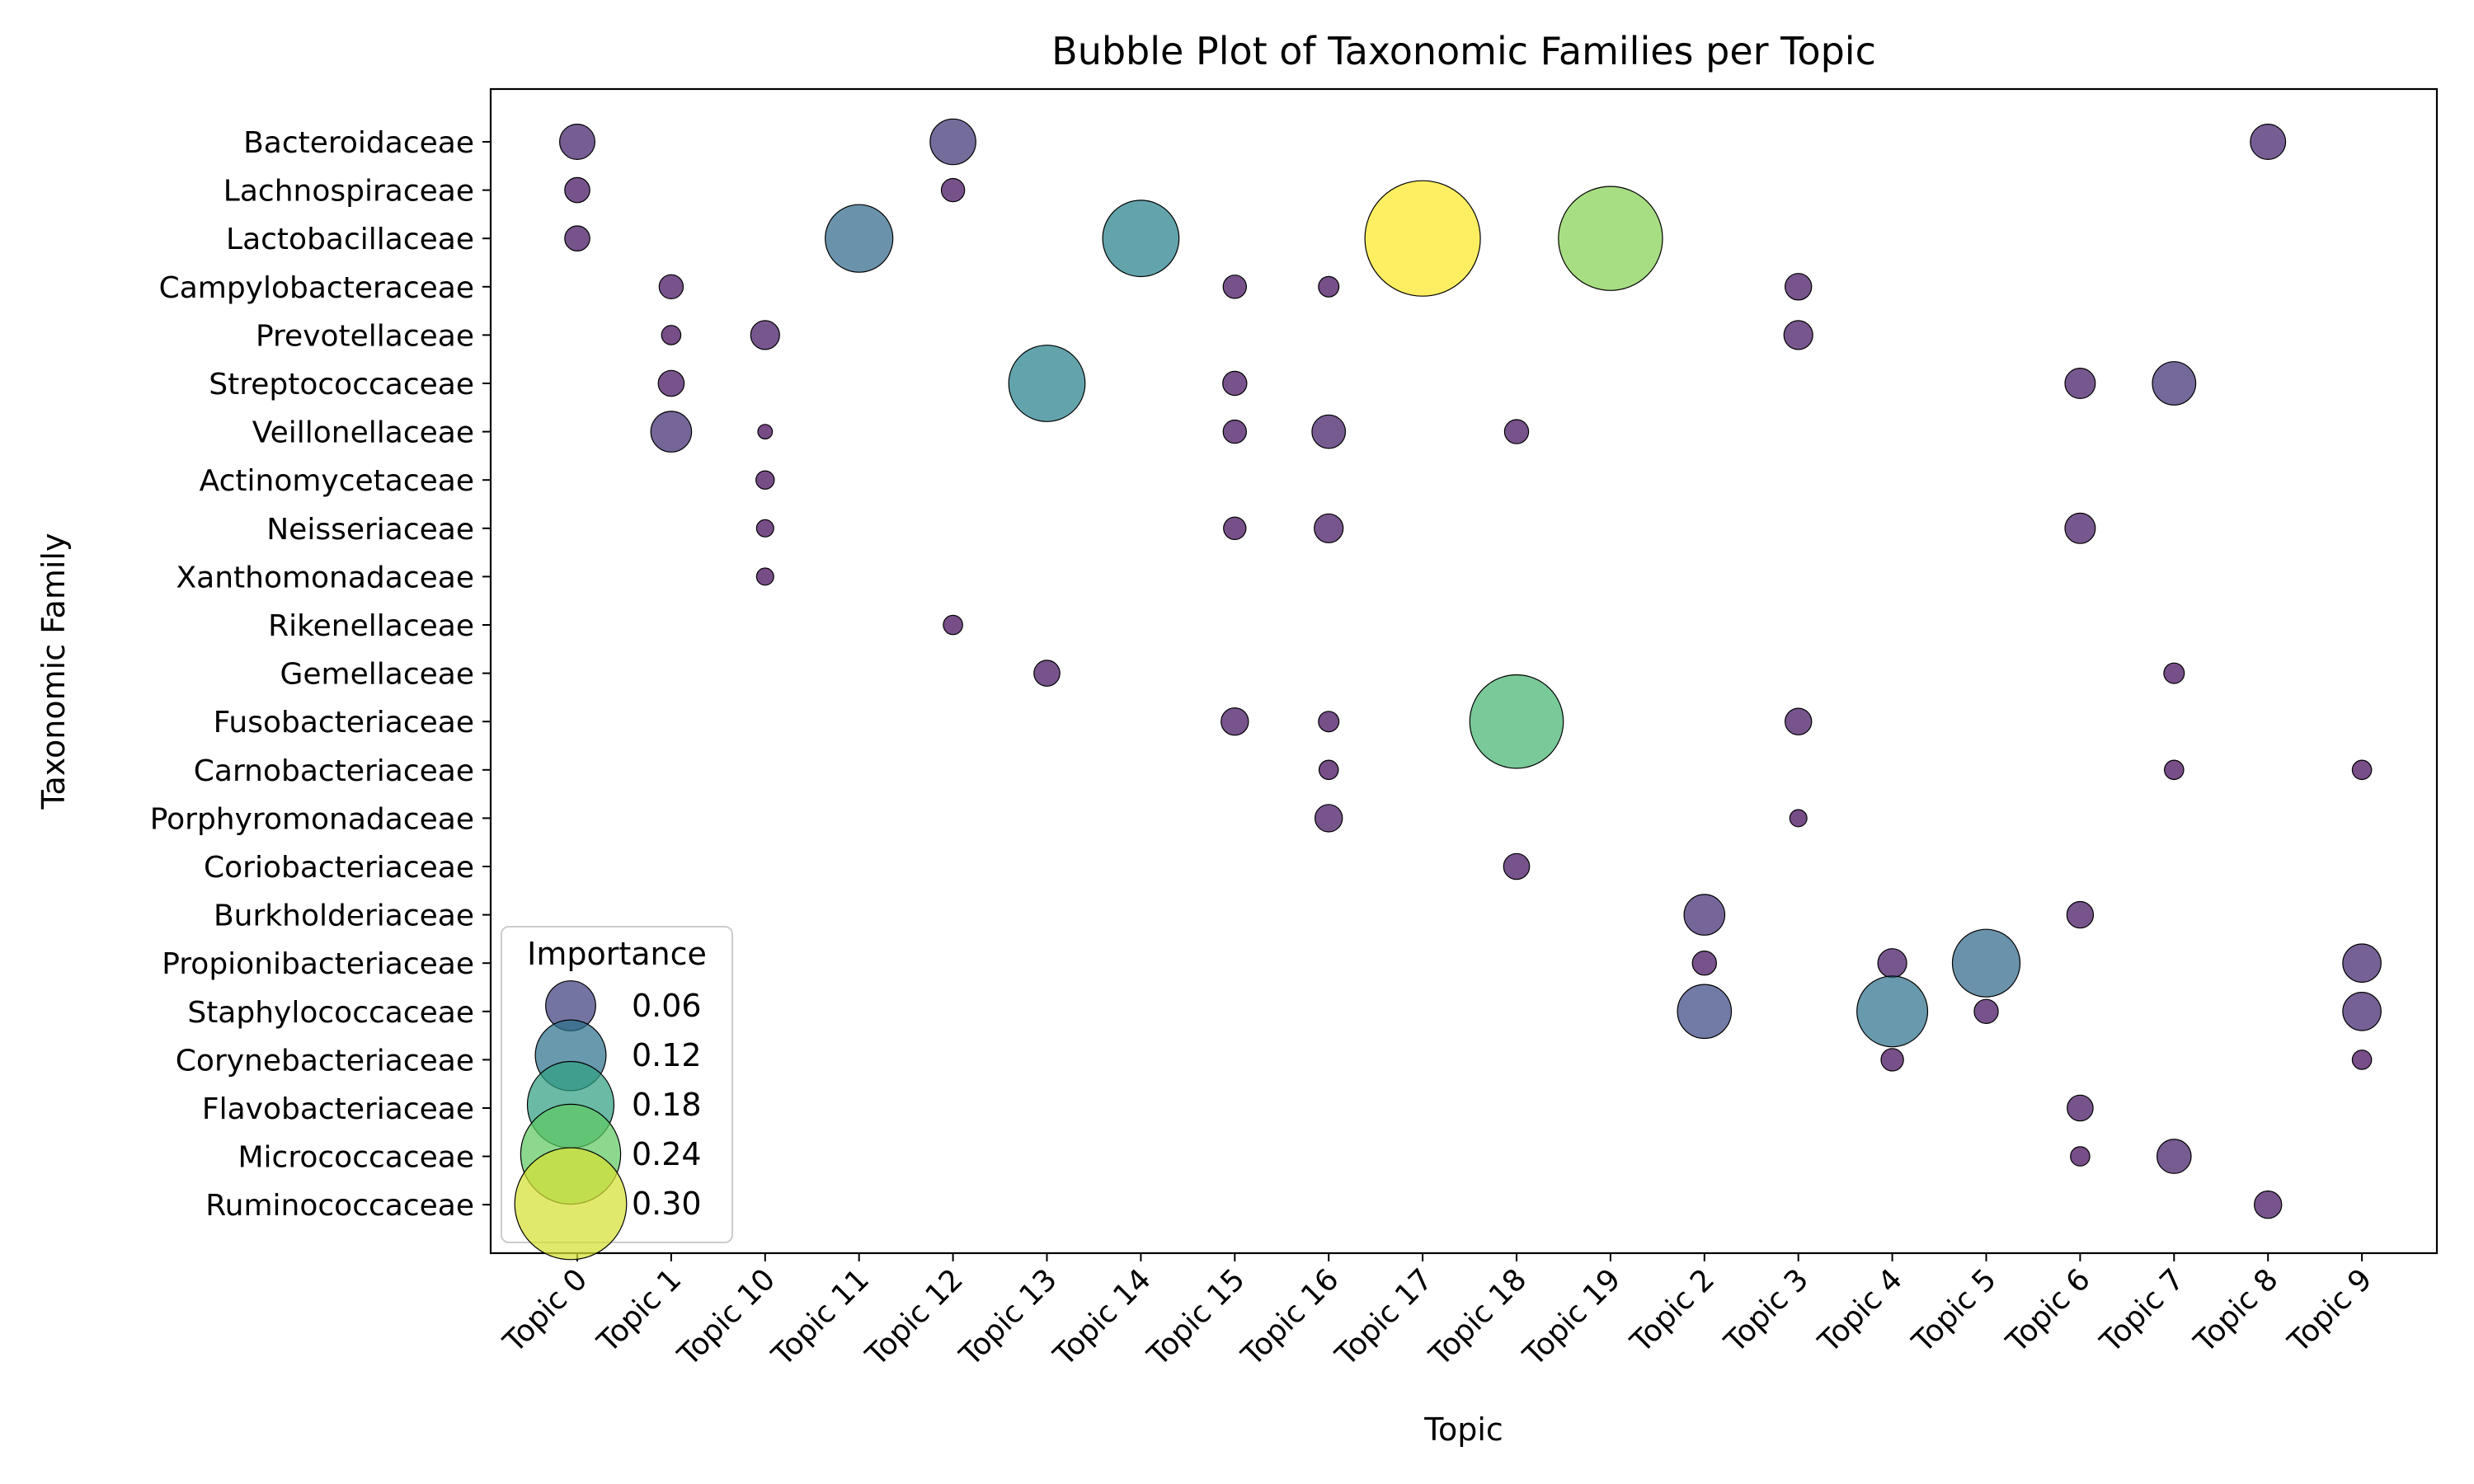 The width and height of the screenshot is (2474, 1484). Describe the element at coordinates (377, 675) in the screenshot. I see `y-tick-label: Gemellaceae` at that location.